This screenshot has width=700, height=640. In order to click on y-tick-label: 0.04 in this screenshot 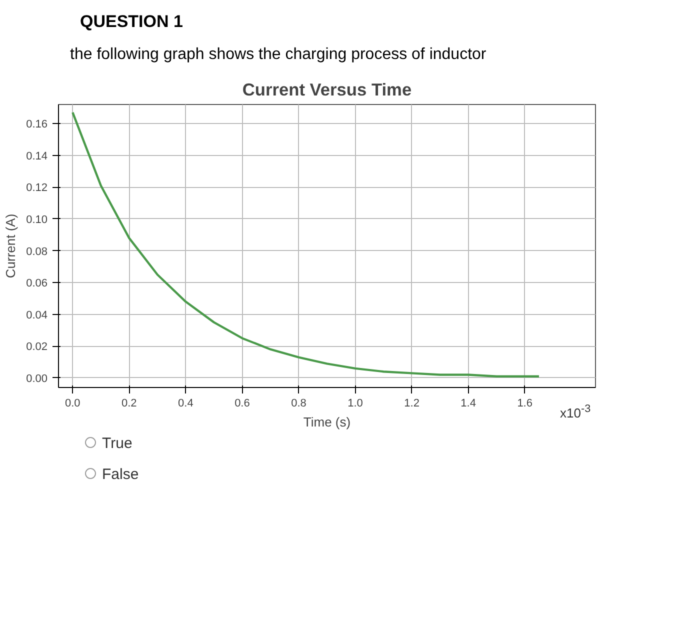, I will do `click(37, 315)`.